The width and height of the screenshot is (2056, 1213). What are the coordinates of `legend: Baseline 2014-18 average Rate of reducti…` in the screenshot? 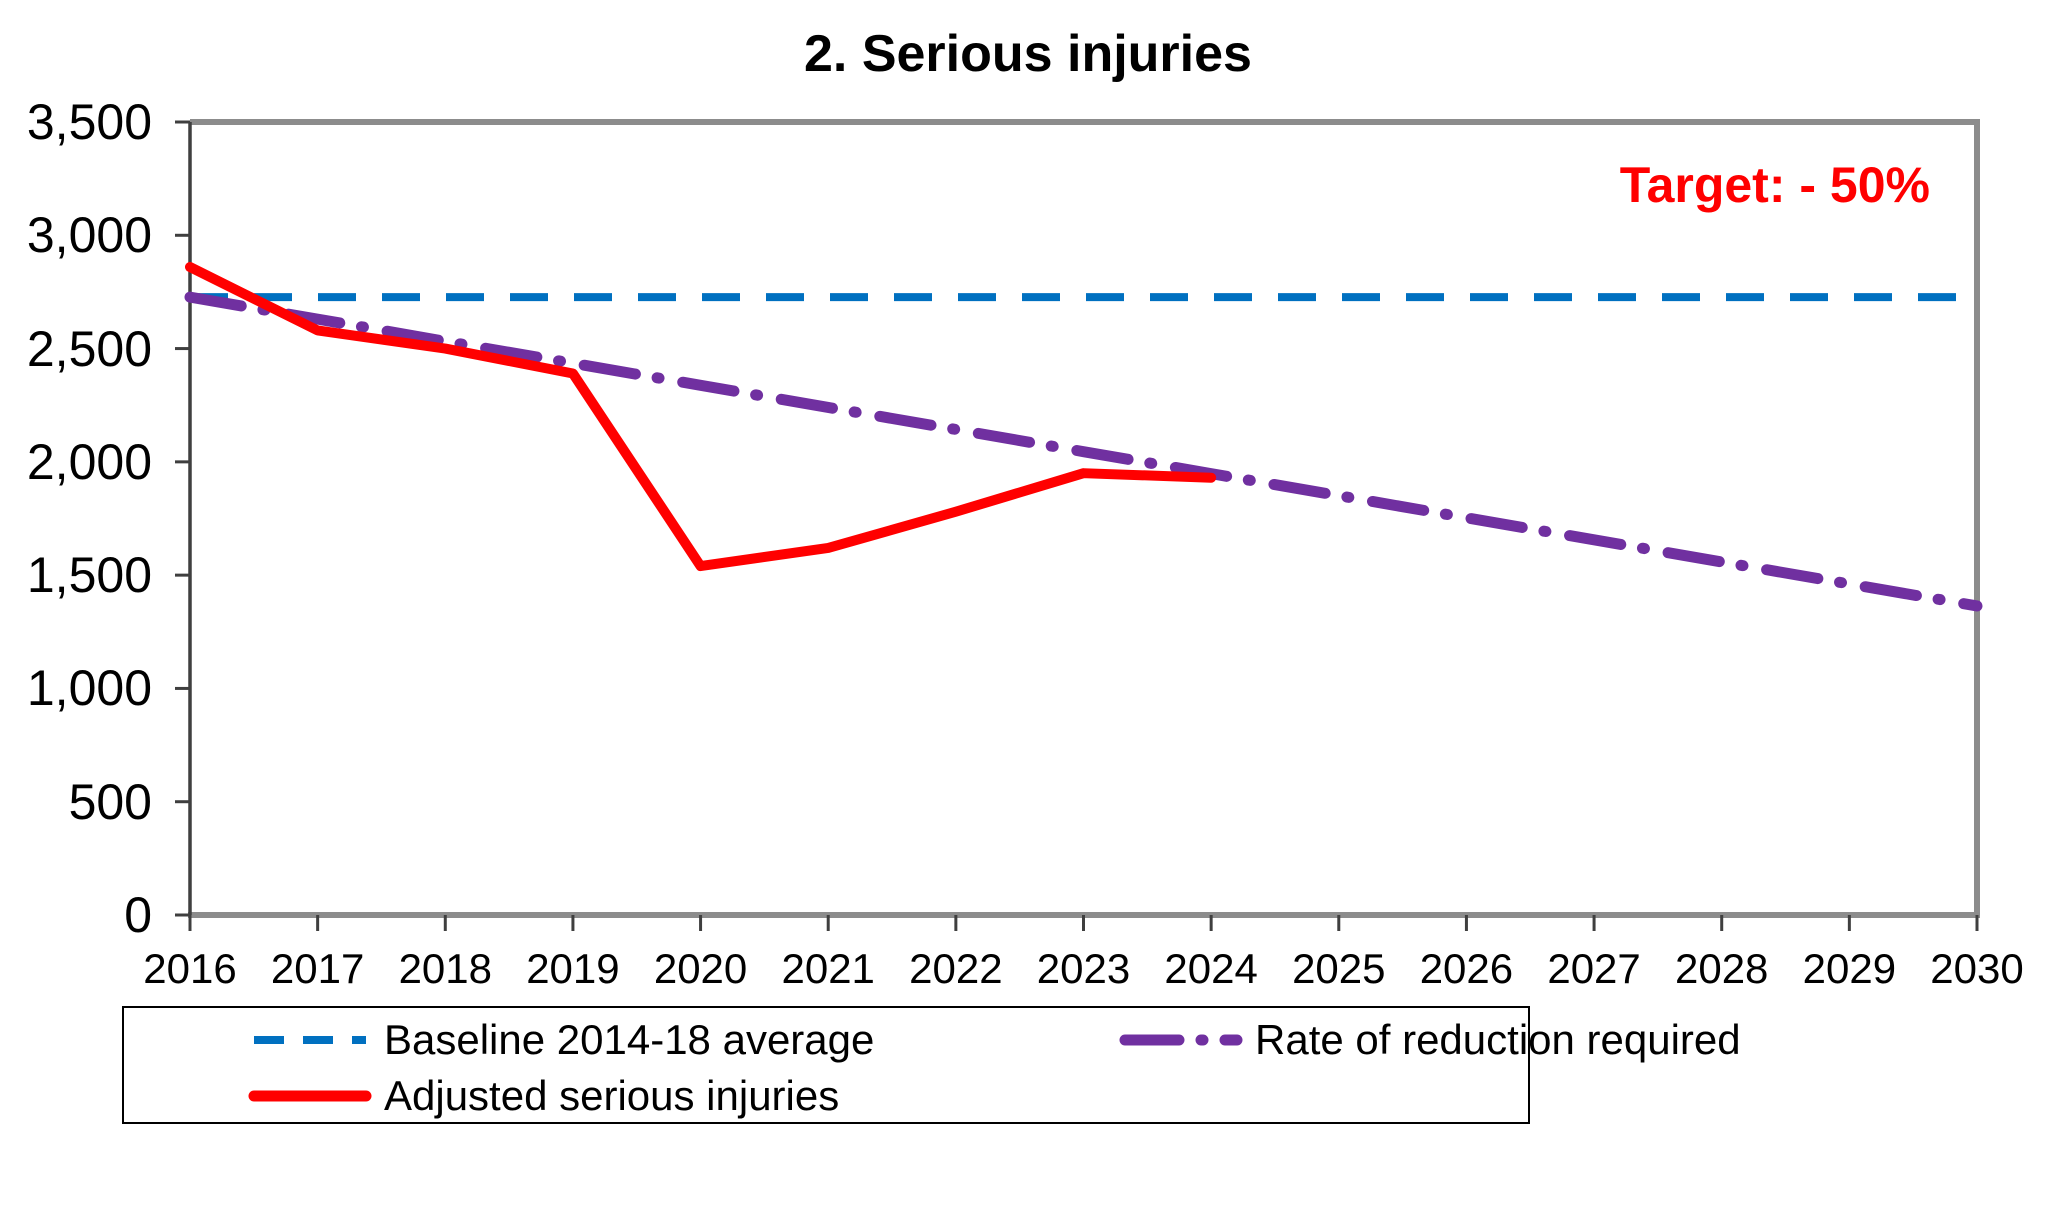 It's located at (931, 1065).